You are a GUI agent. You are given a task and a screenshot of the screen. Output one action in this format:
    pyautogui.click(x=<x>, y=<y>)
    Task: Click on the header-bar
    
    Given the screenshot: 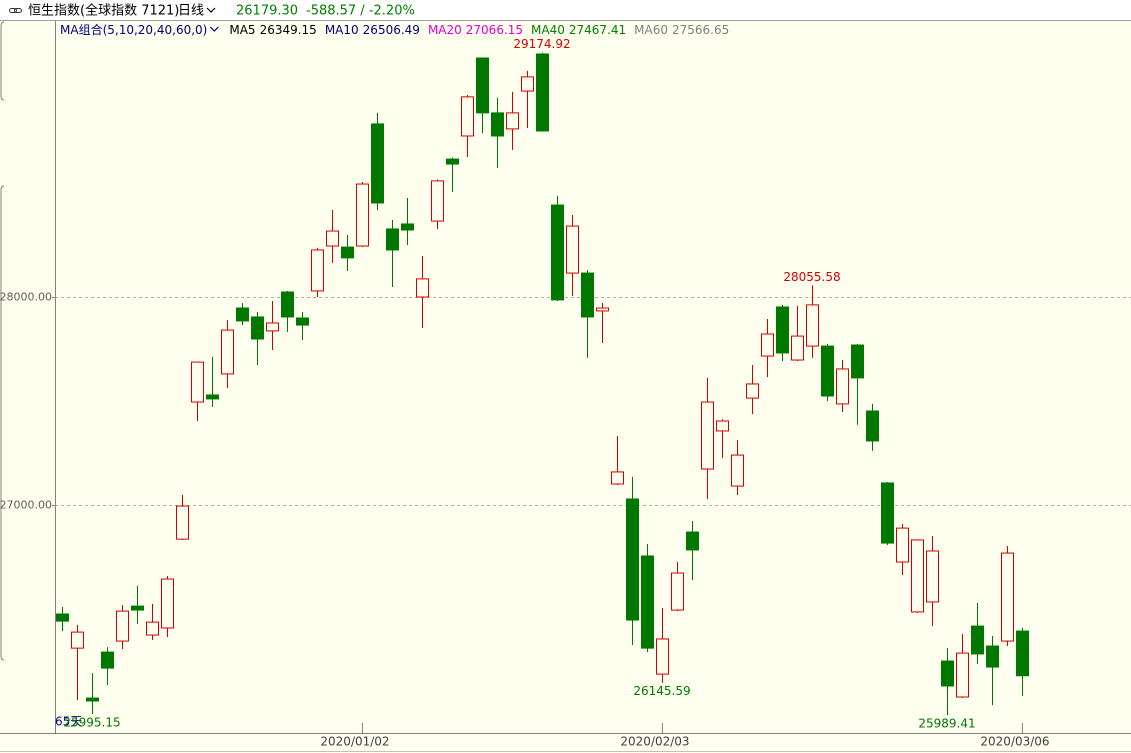 What is the action you would take?
    pyautogui.click(x=565, y=10)
    